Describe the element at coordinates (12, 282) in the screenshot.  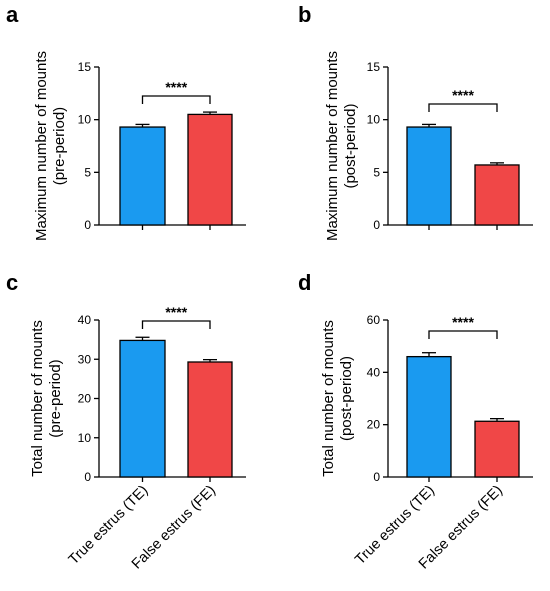
I see `panel-letter: c` at that location.